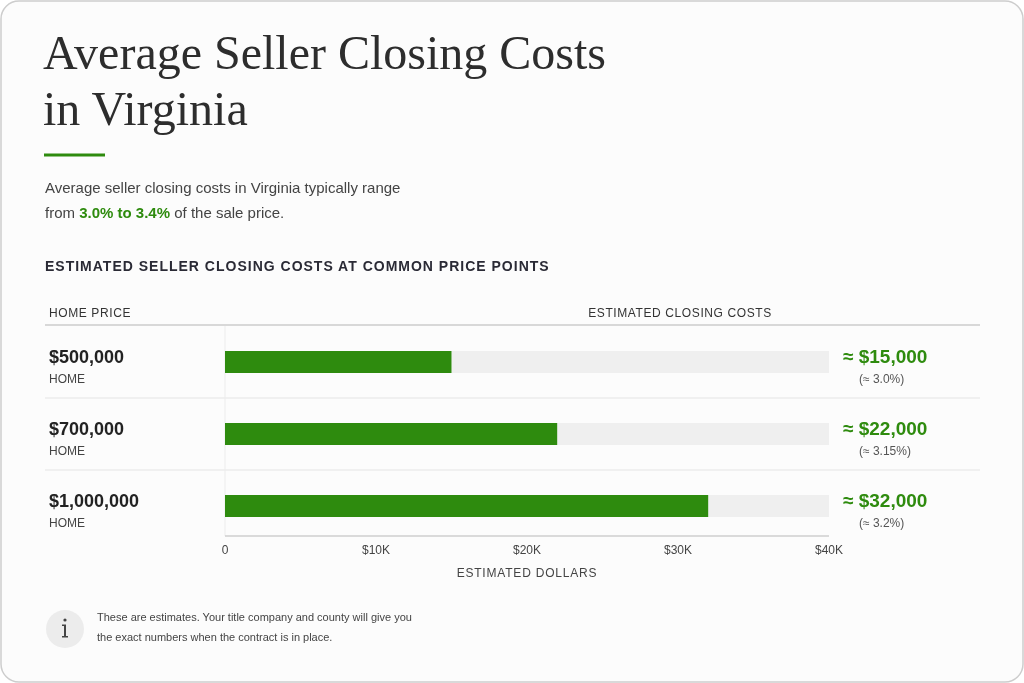 The width and height of the screenshot is (1024, 683). Describe the element at coordinates (376, 550) in the screenshot. I see `x-tick-label: $10K` at that location.